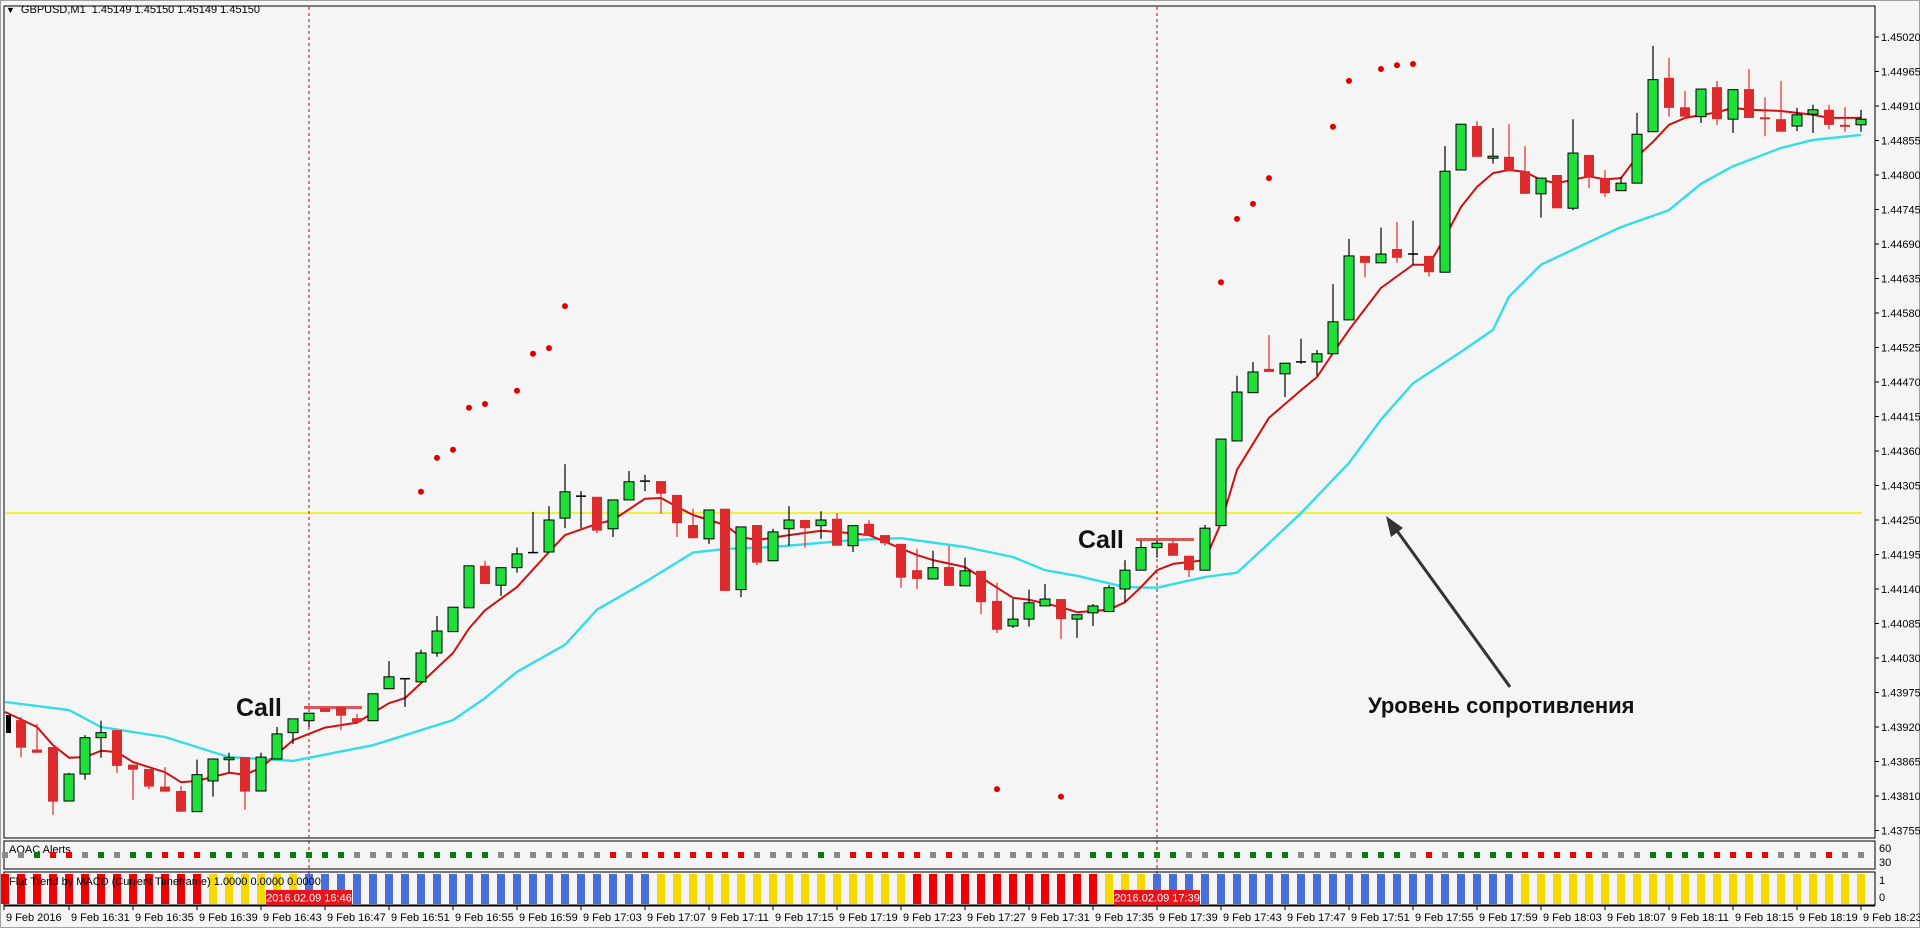 The height and width of the screenshot is (928, 1920). What do you see at coordinates (1060, 918) in the screenshot?
I see `time-label: 9 Feb 17:31` at bounding box center [1060, 918].